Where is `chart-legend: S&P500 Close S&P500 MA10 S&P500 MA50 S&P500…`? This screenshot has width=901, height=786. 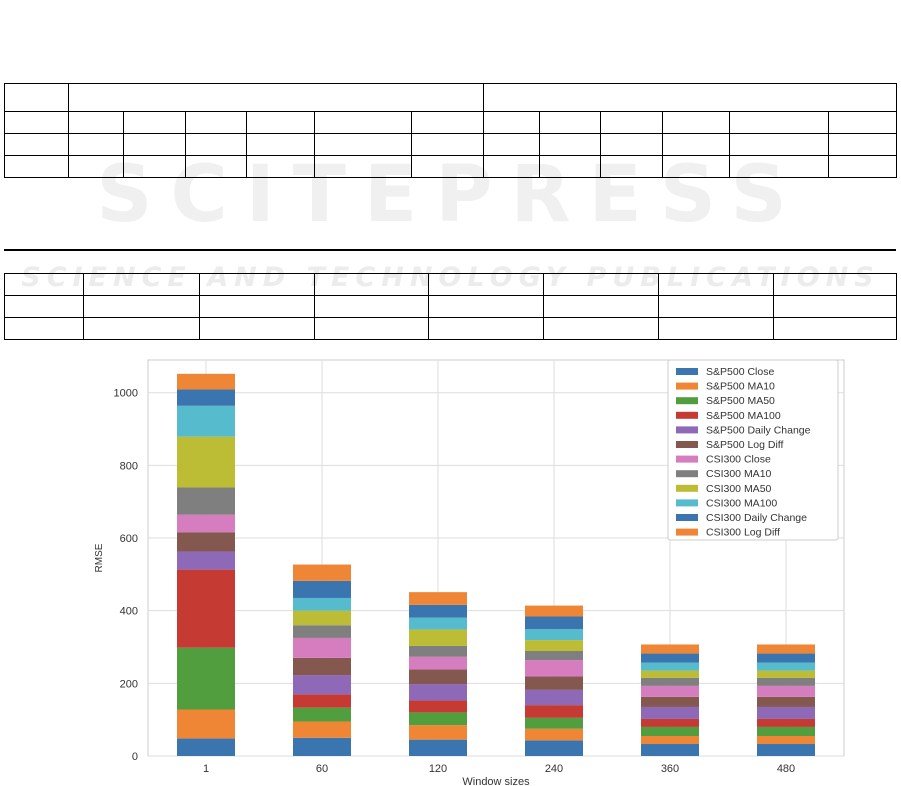
chart-legend: S&P500 Close S&P500 MA10 S&P500 MA50 S&P500… is located at coordinates (753, 450).